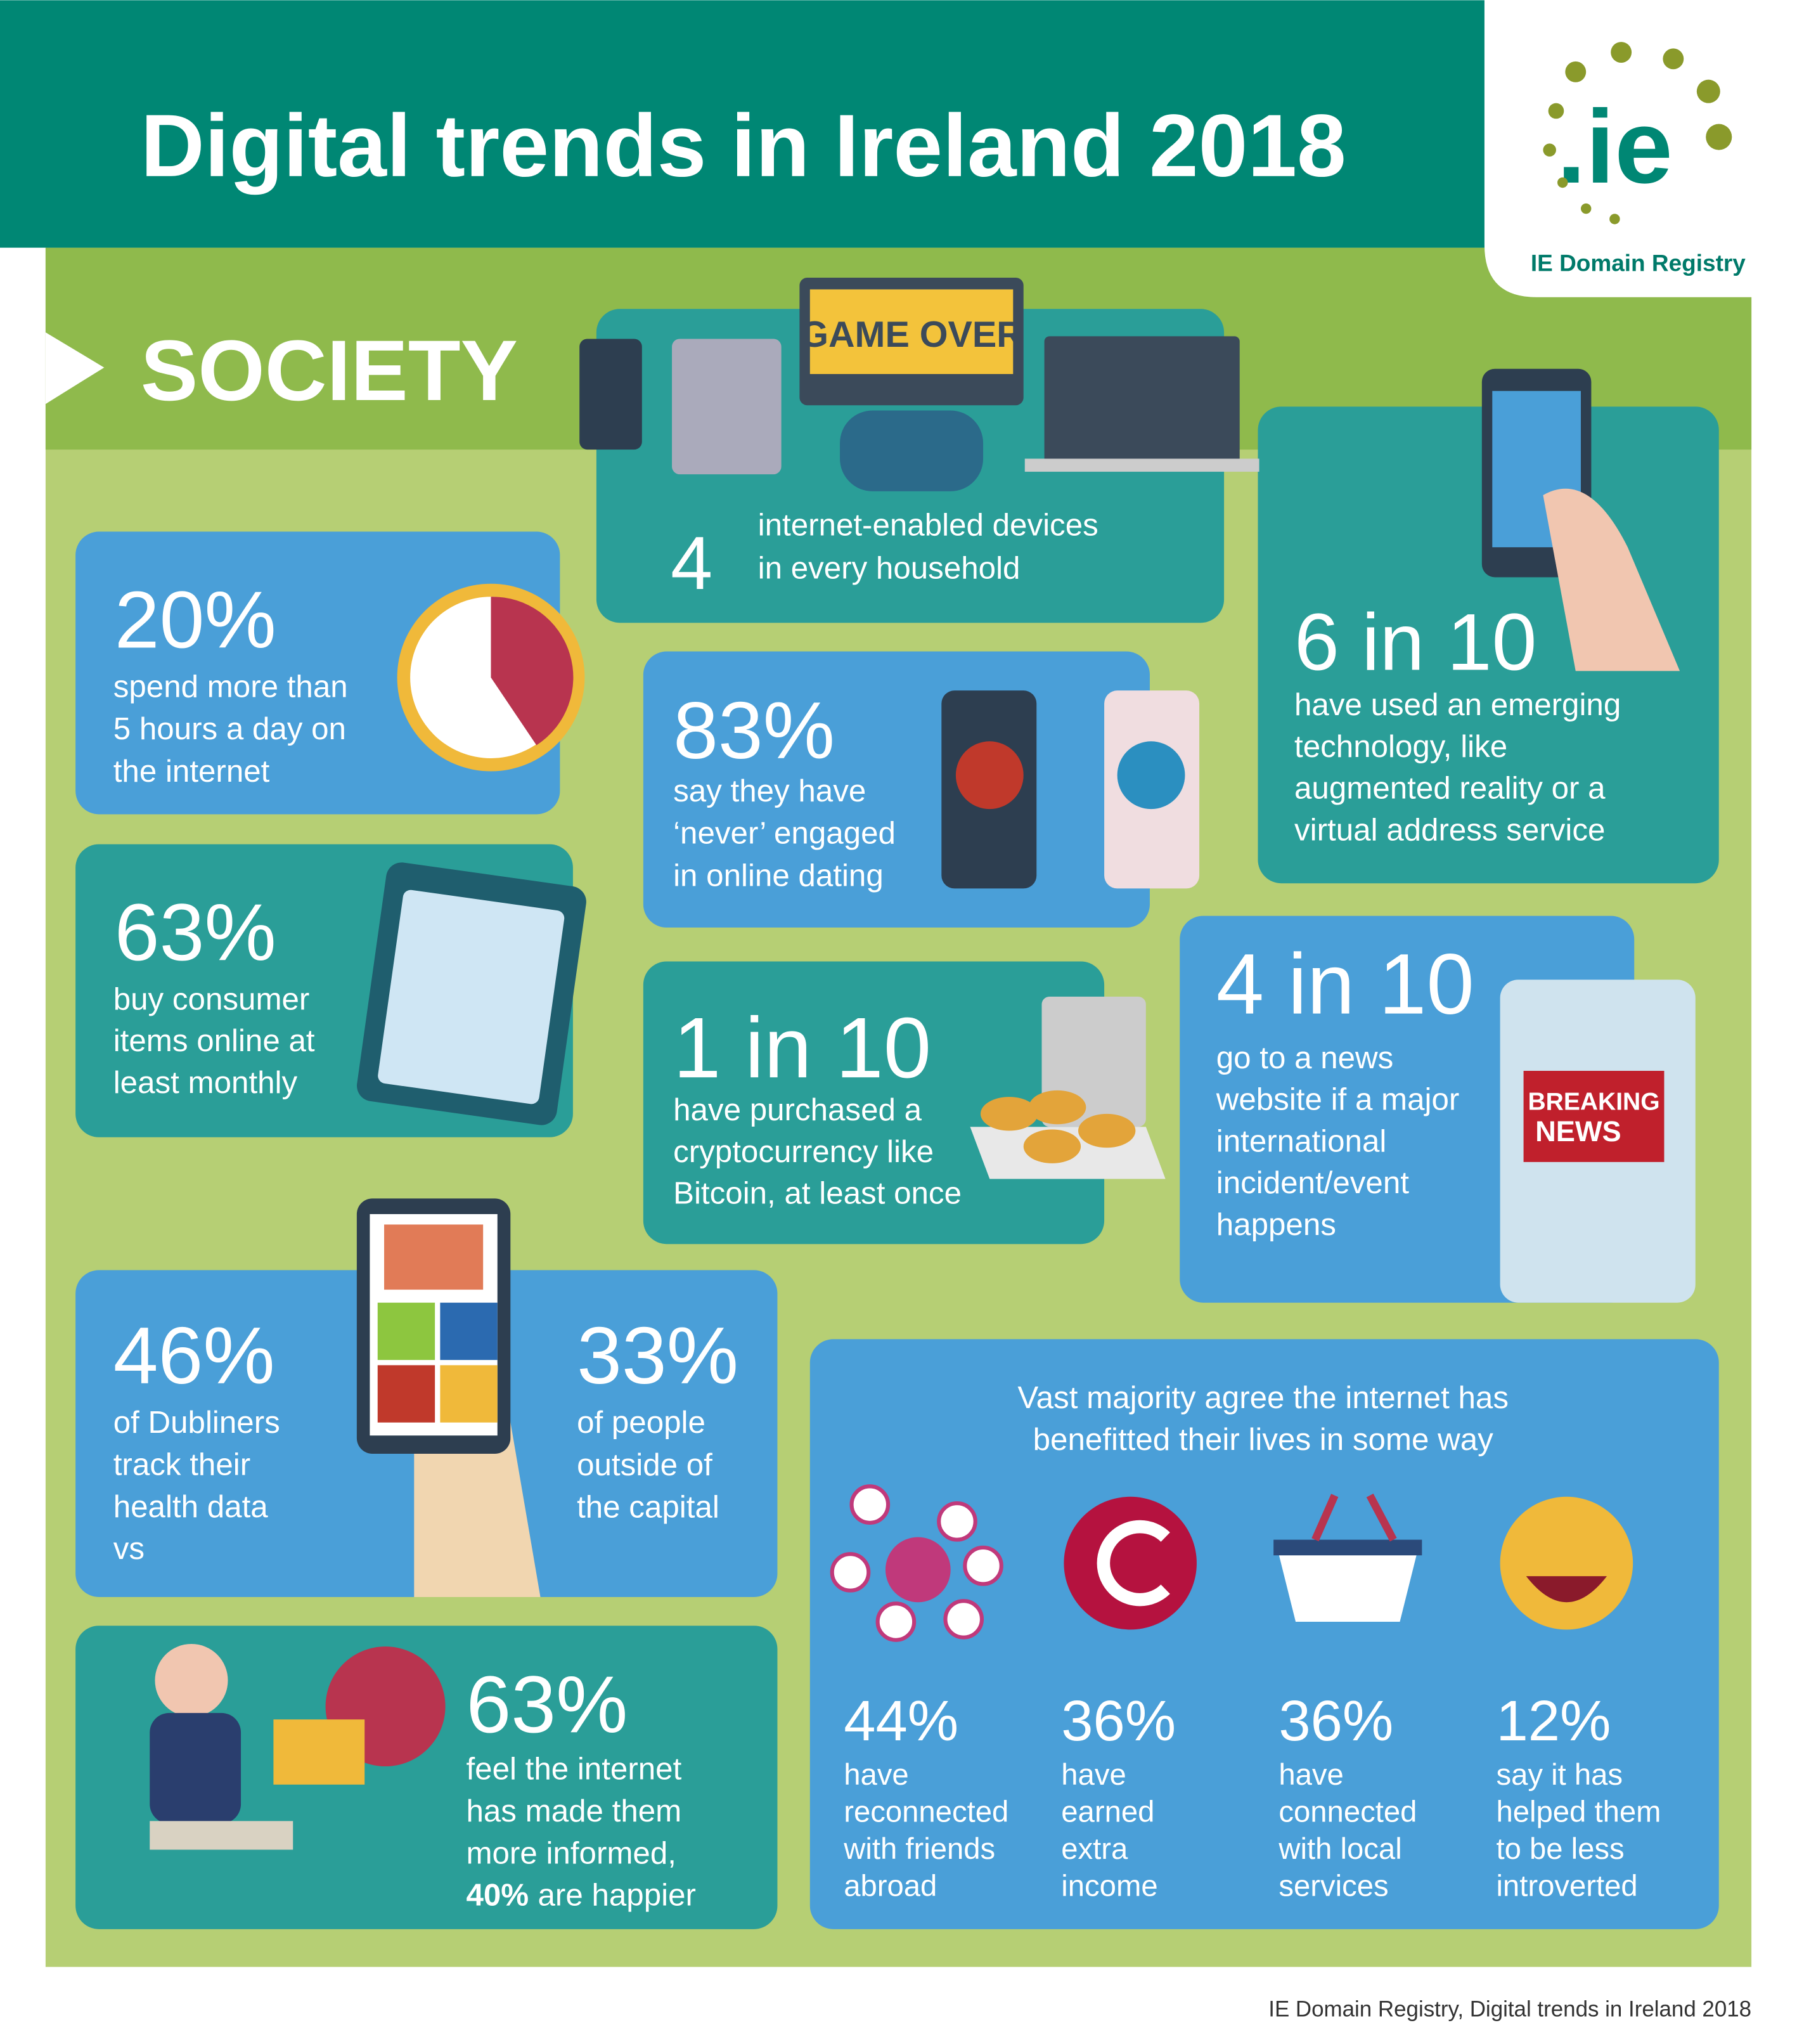  What do you see at coordinates (784, 834) in the screenshot?
I see `stat-text: ‘never’ engaged` at bounding box center [784, 834].